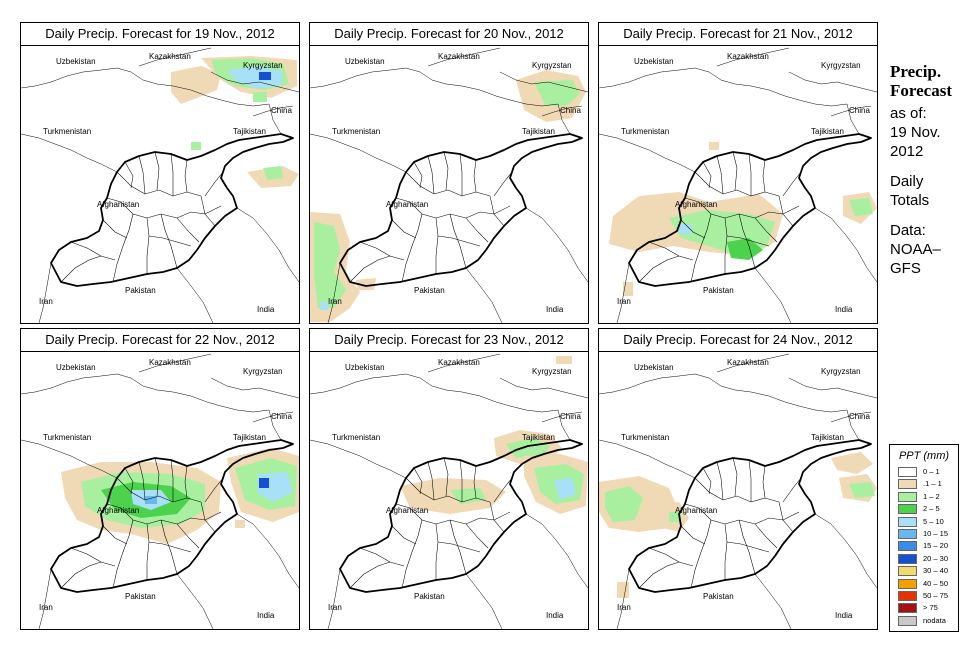 The image size is (975, 646). I want to click on legend-label: 30 – 40, so click(936, 571).